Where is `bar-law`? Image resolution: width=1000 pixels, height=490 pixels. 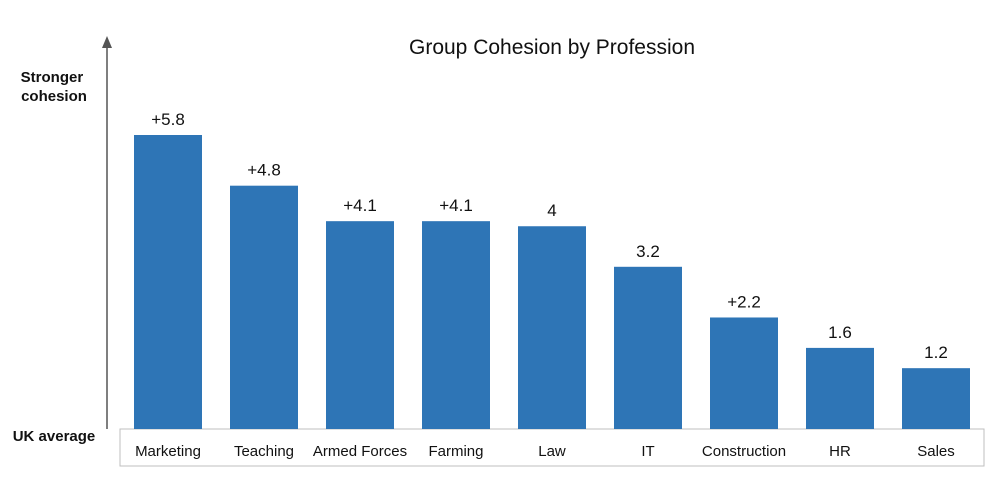 bar-law is located at coordinates (552, 327).